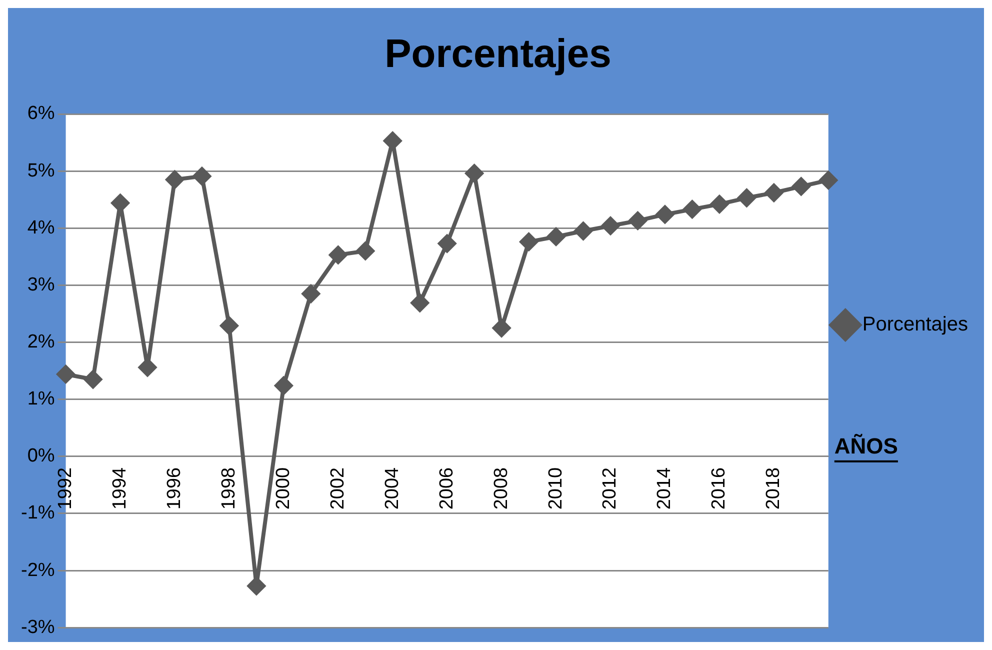  I want to click on y-tick-label: 2%, so click(41, 342).